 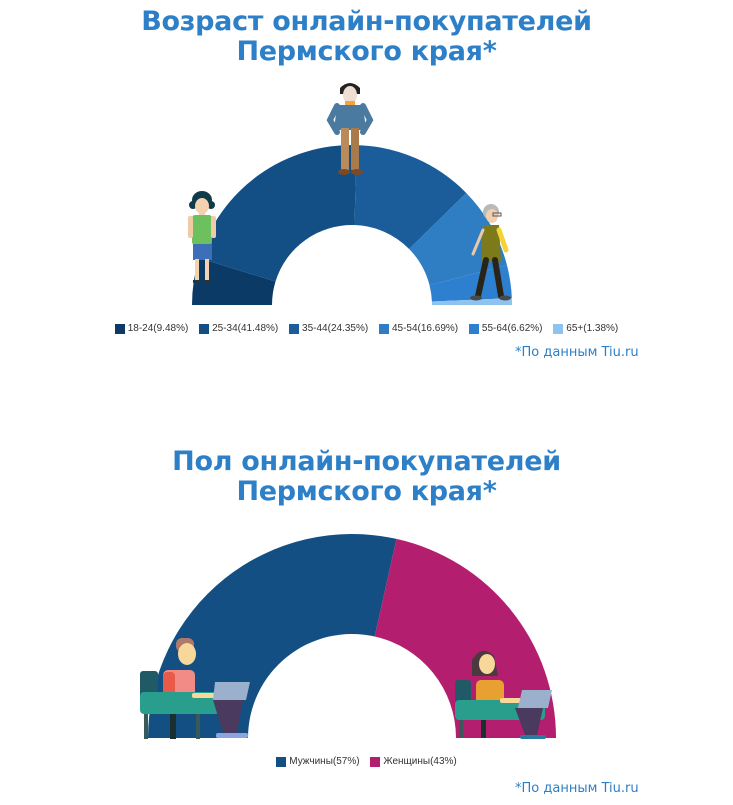 I want to click on legend-label: Мужчины(57%), so click(x=324, y=761).